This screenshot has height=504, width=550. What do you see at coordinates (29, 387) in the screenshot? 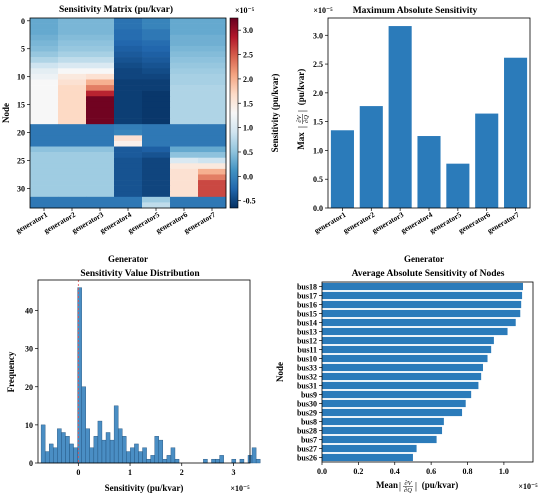
I see `hist-y-tick-label: 20` at bounding box center [29, 387].